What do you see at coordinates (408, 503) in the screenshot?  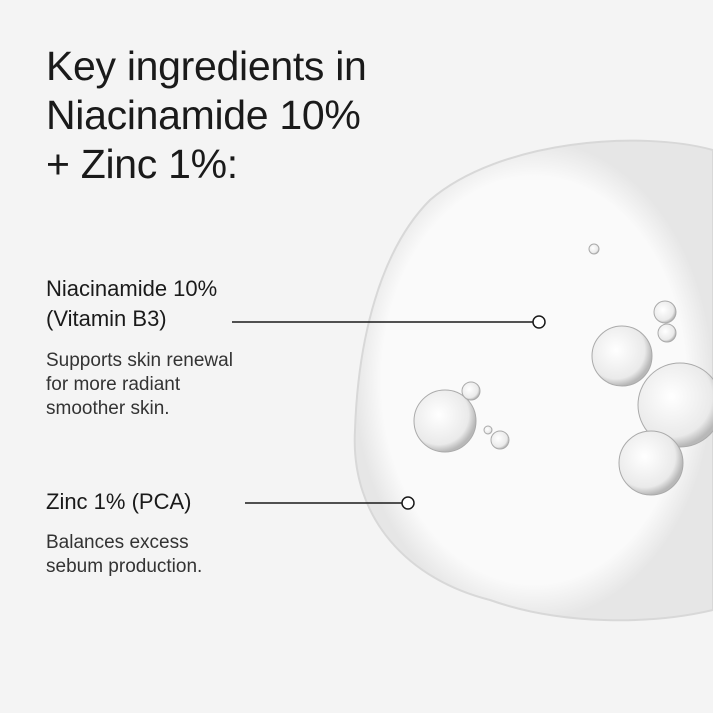 I see `pointer-dot-zinc` at bounding box center [408, 503].